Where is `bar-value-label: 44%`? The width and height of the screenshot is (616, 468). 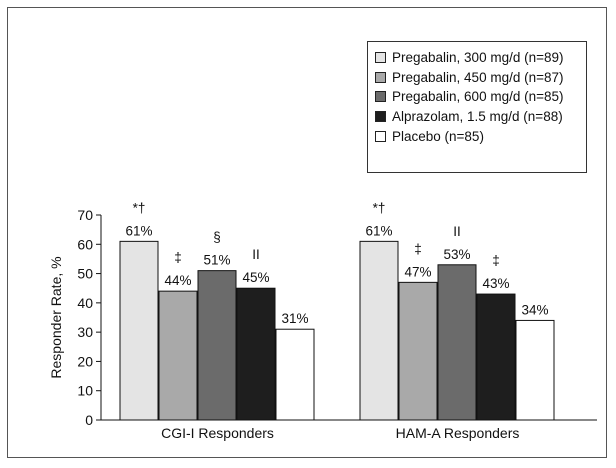
bar-value-label: 44% is located at coordinates (177, 280).